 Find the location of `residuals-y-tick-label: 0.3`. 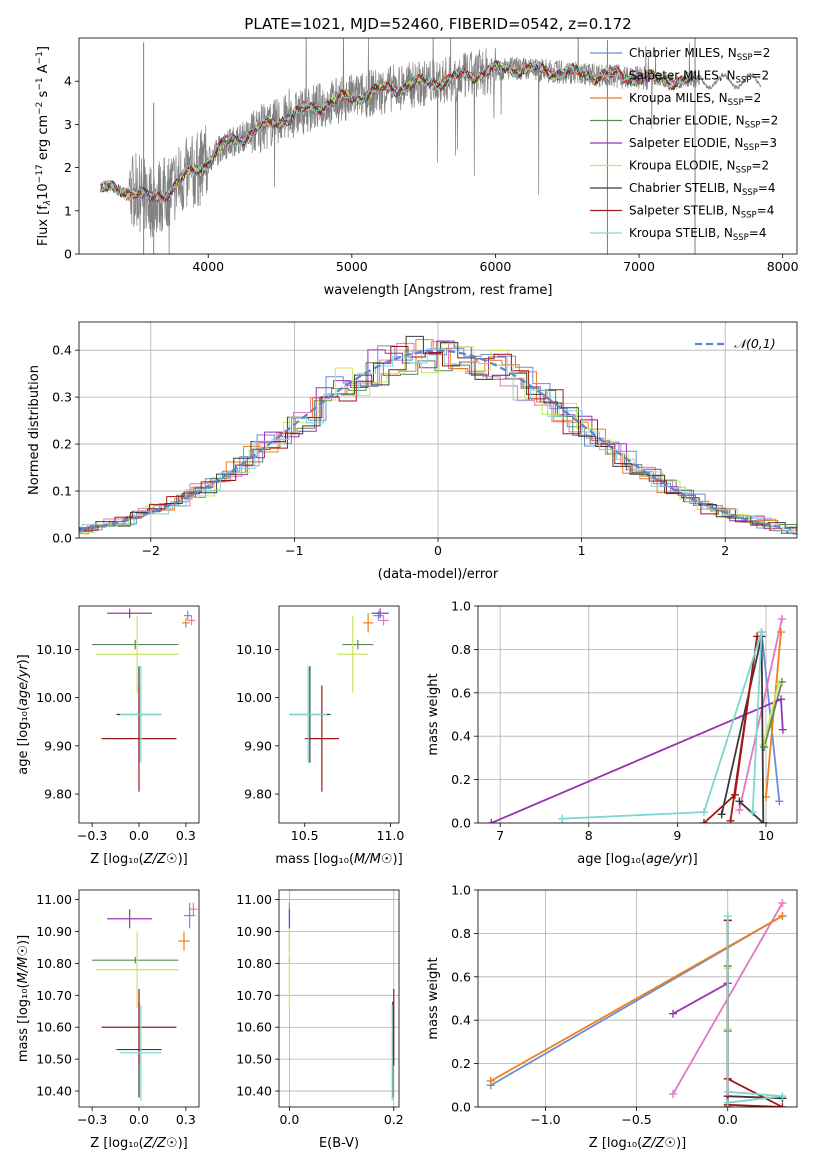

residuals-y-tick-label: 0.3 is located at coordinates (62, 397).